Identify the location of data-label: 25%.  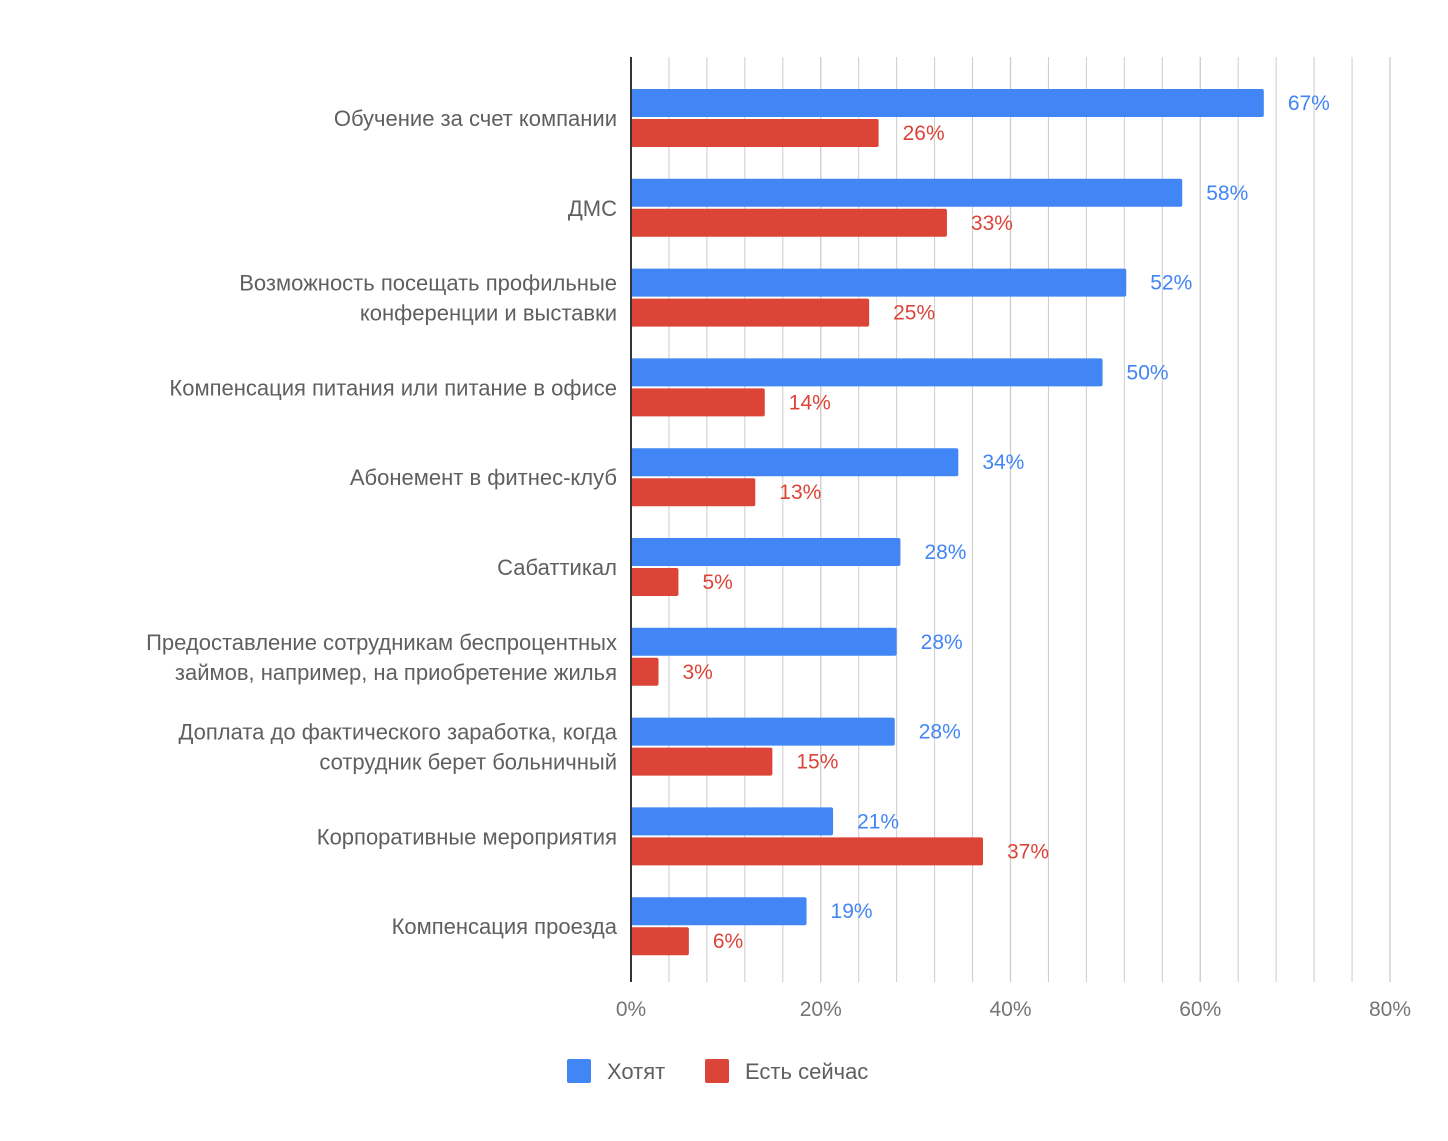
(914, 313).